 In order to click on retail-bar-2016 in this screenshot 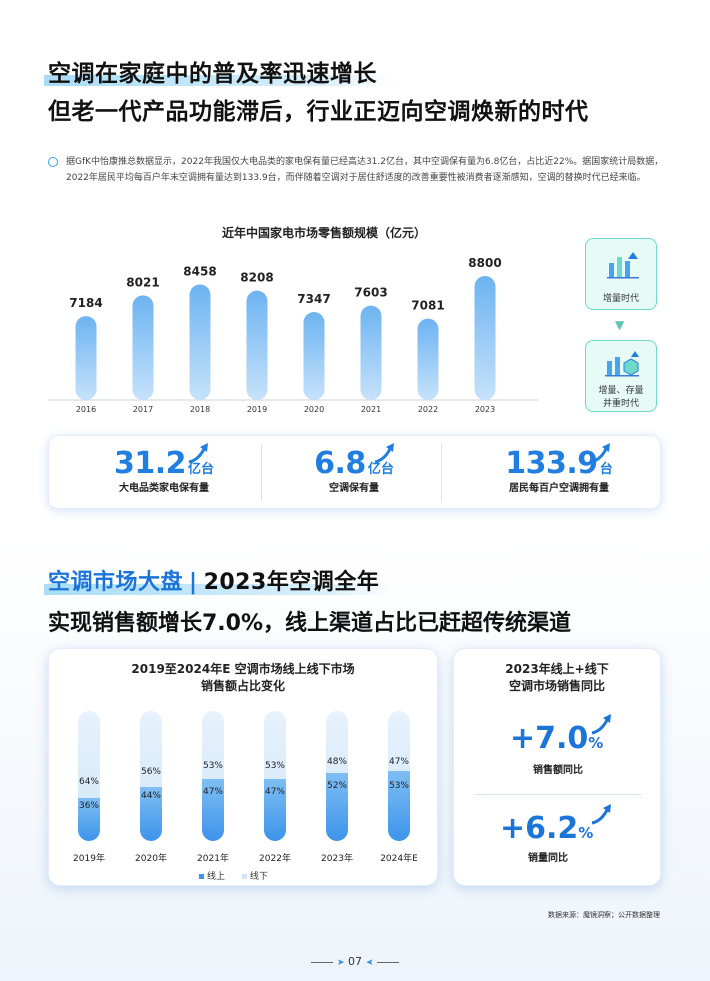, I will do `click(86, 358)`.